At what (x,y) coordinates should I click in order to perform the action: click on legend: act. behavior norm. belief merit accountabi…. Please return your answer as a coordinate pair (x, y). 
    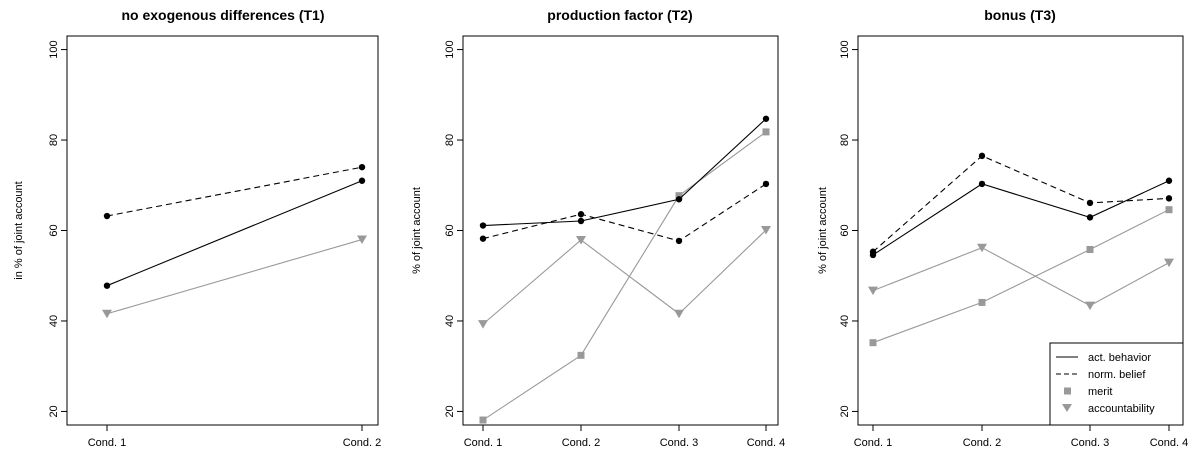
    Looking at the image, I should click on (1116, 384).